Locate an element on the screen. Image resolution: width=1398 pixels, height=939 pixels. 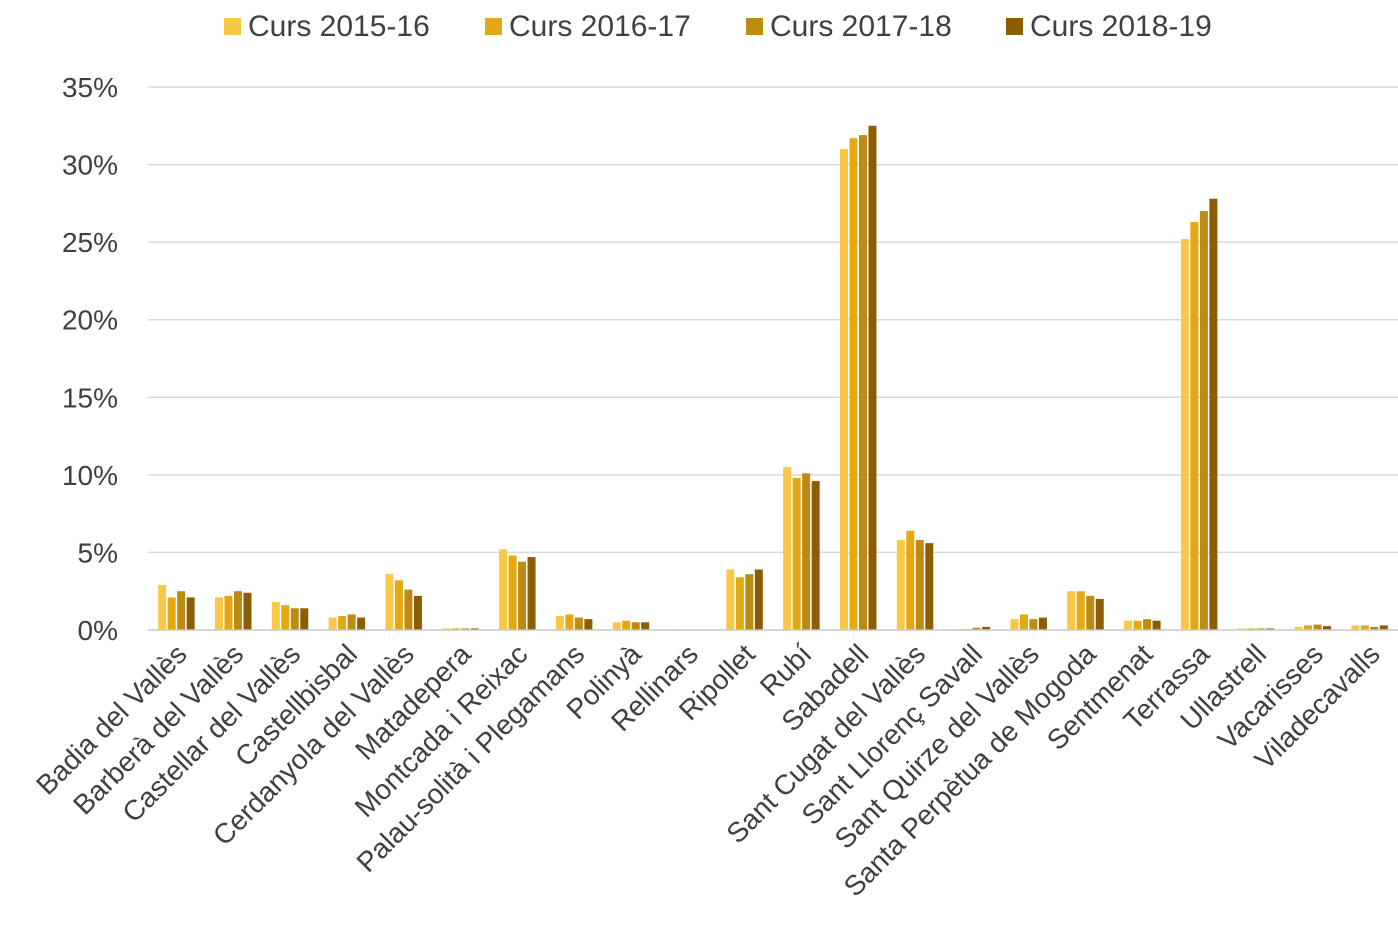
y-tick-label: 15% is located at coordinates (90, 397).